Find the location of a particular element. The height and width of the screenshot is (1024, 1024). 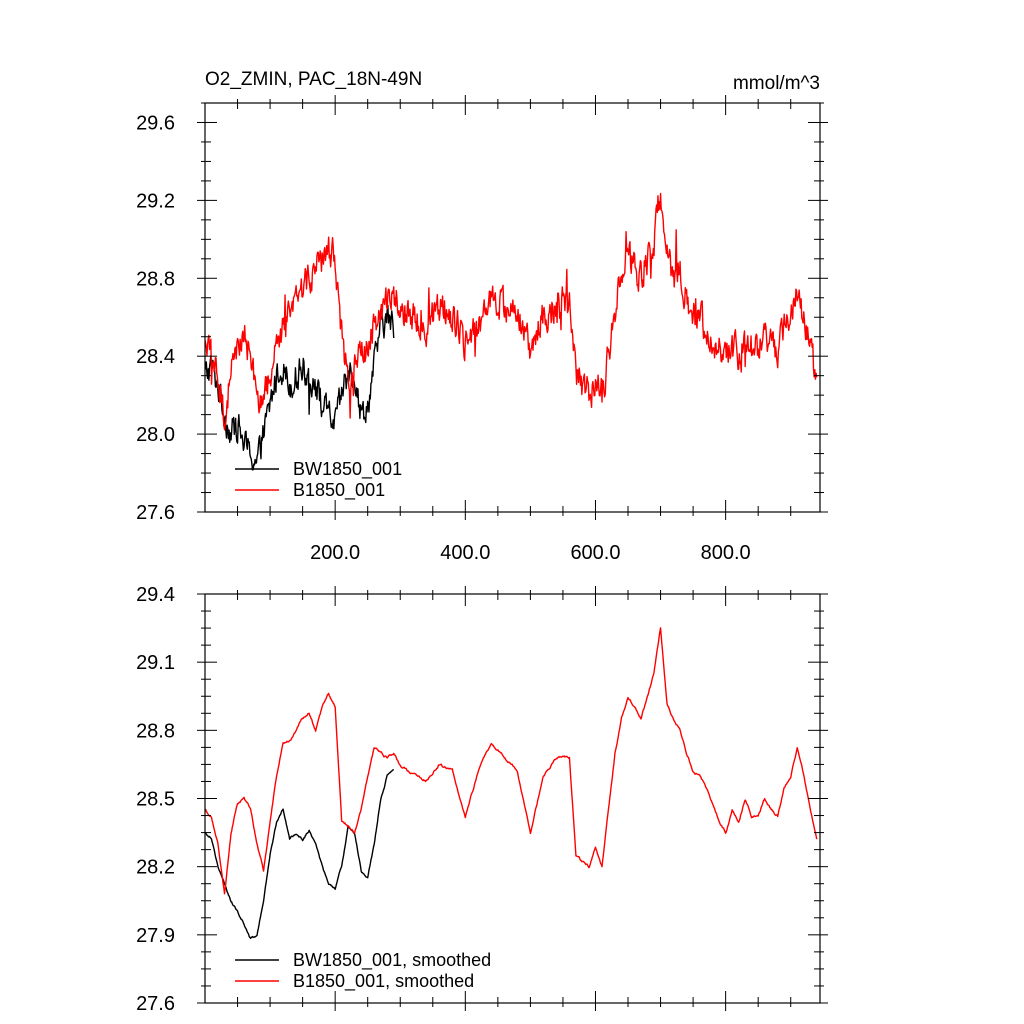

y-tick-label: 29.6 is located at coordinates (155, 123).